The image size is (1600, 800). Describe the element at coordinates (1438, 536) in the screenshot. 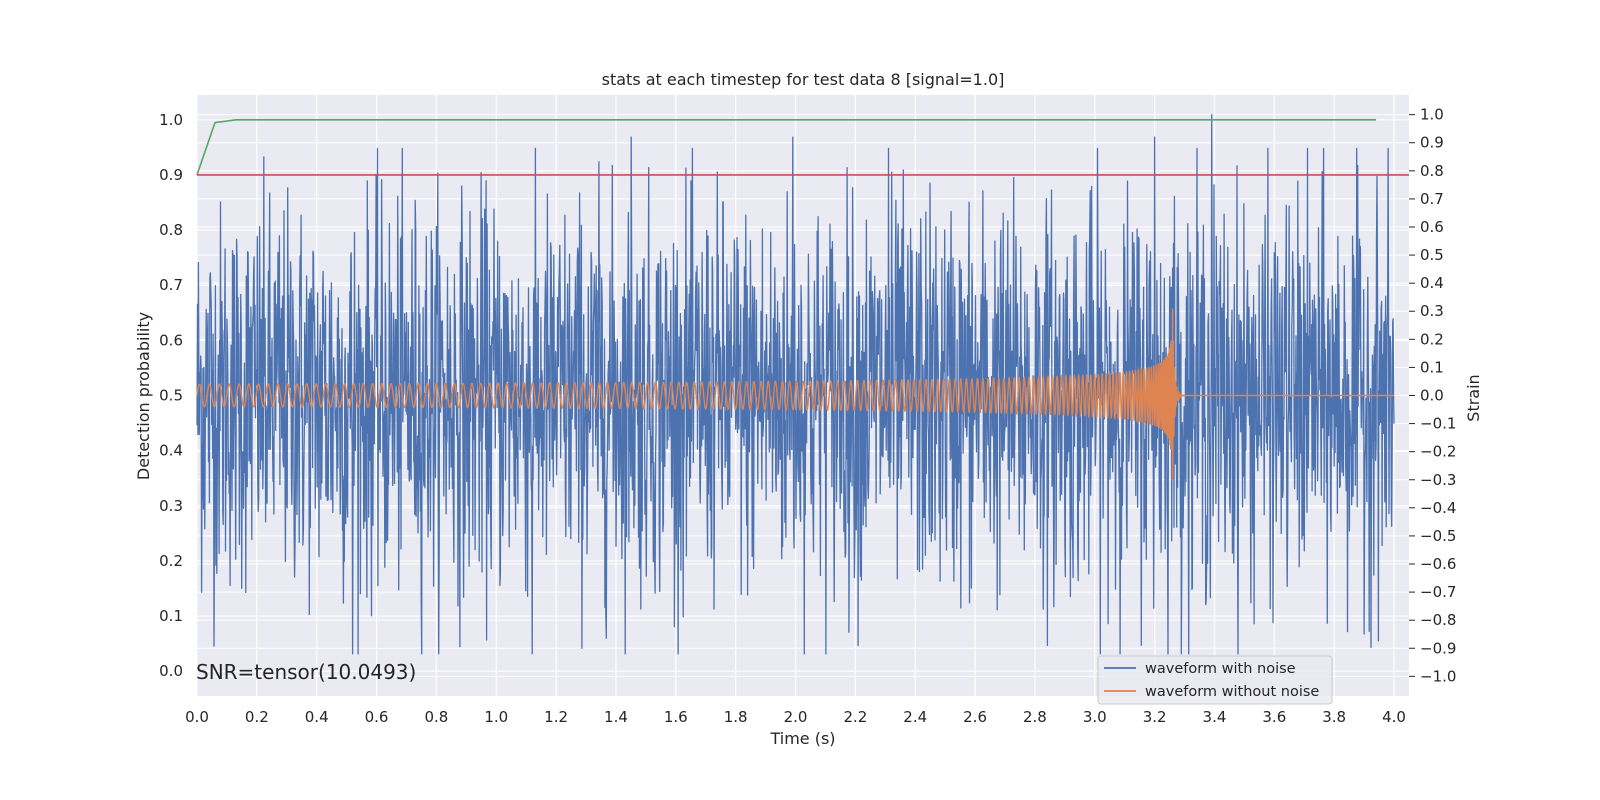

I see `right-y-tick-label: −0.5` at that location.